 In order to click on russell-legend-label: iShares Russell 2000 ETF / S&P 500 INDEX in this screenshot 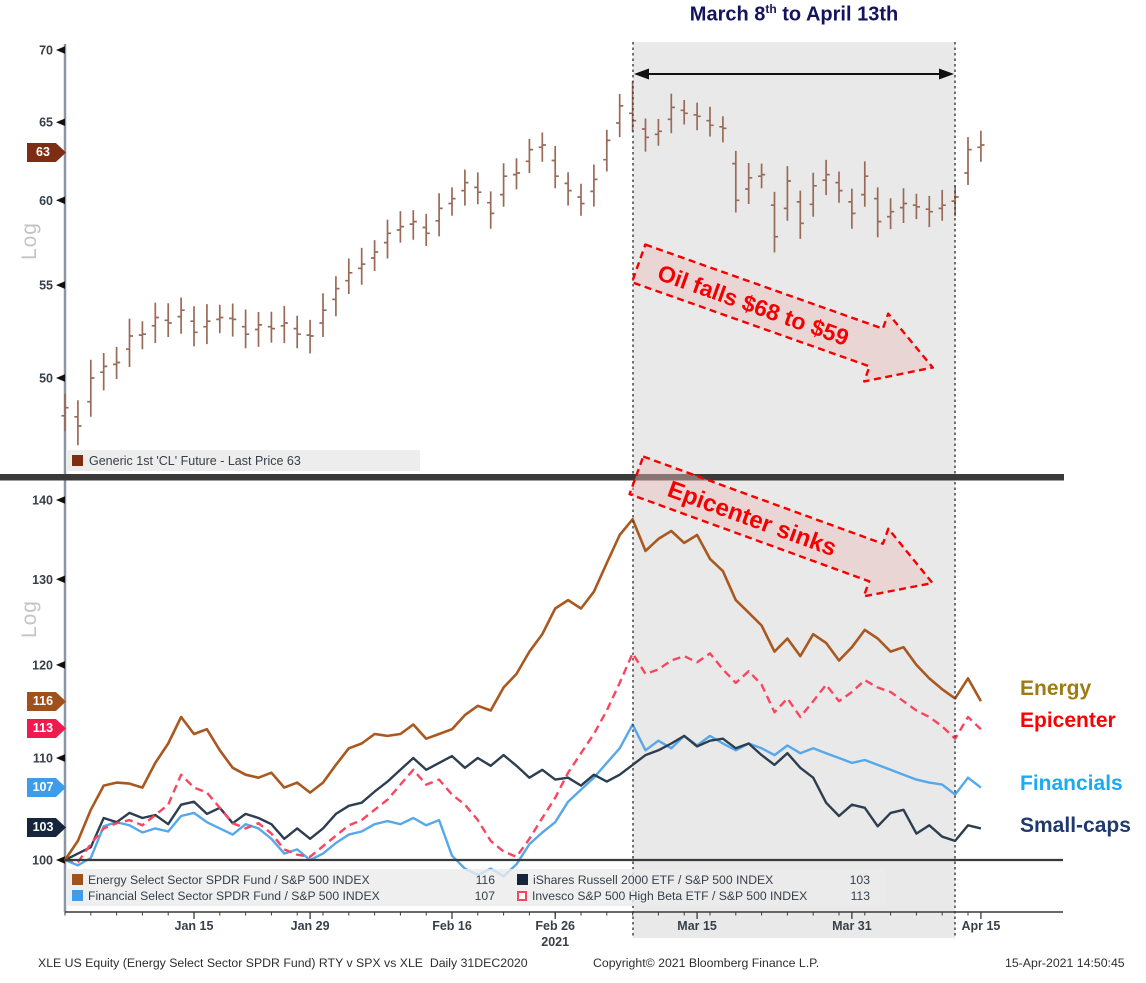, I will do `click(653, 879)`.